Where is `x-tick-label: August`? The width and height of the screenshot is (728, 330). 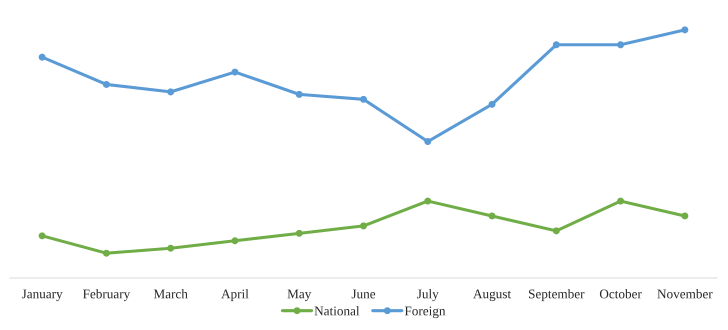
x-tick-label: August is located at coordinates (492, 296).